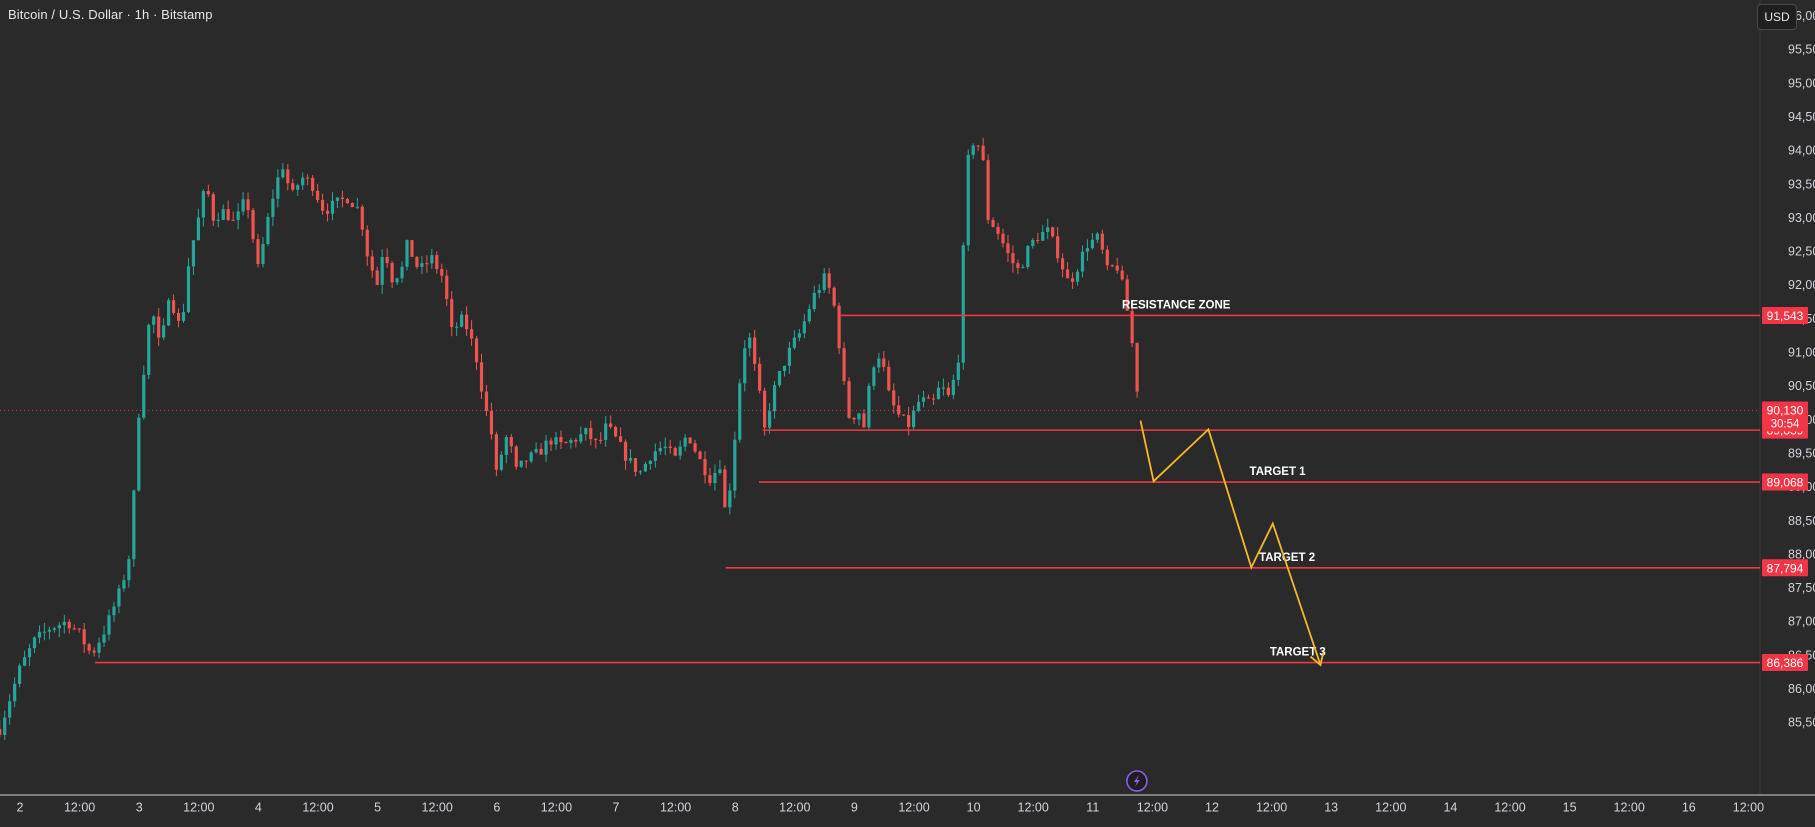  Describe the element at coordinates (1785, 416) in the screenshot. I see `current-price-tag-bg` at that location.